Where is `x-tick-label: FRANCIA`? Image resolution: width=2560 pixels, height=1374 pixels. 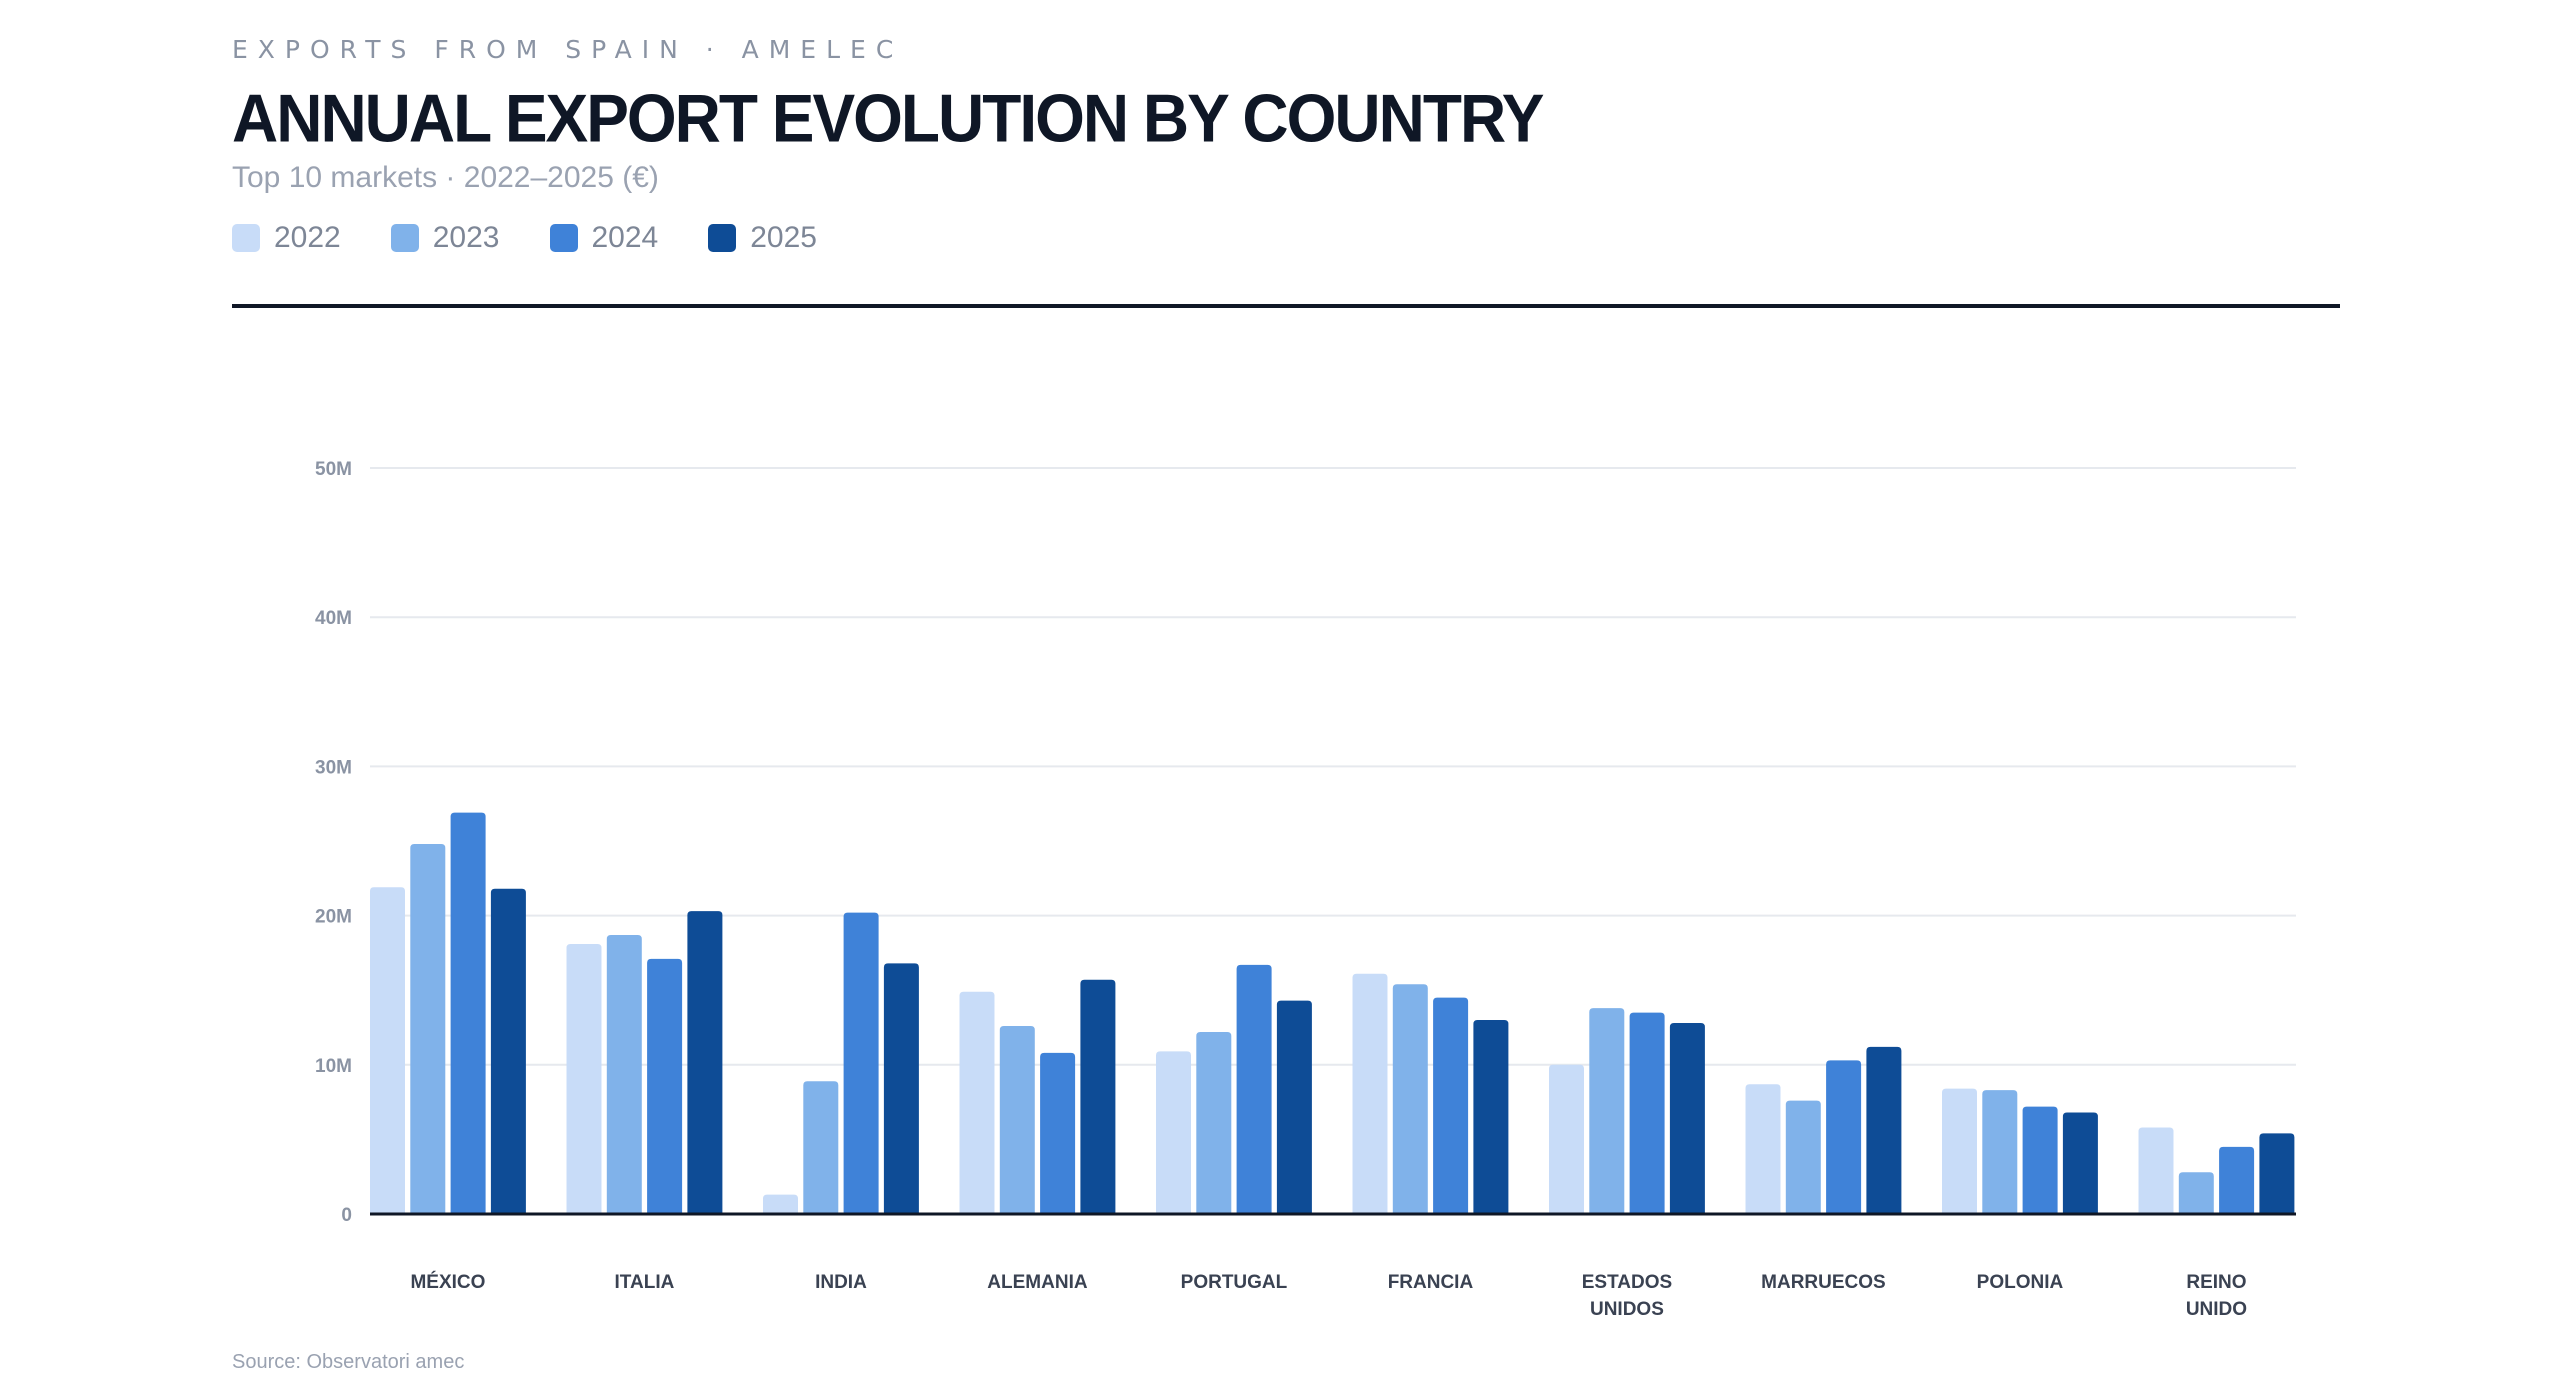
x-tick-label: FRANCIA is located at coordinates (1431, 1282).